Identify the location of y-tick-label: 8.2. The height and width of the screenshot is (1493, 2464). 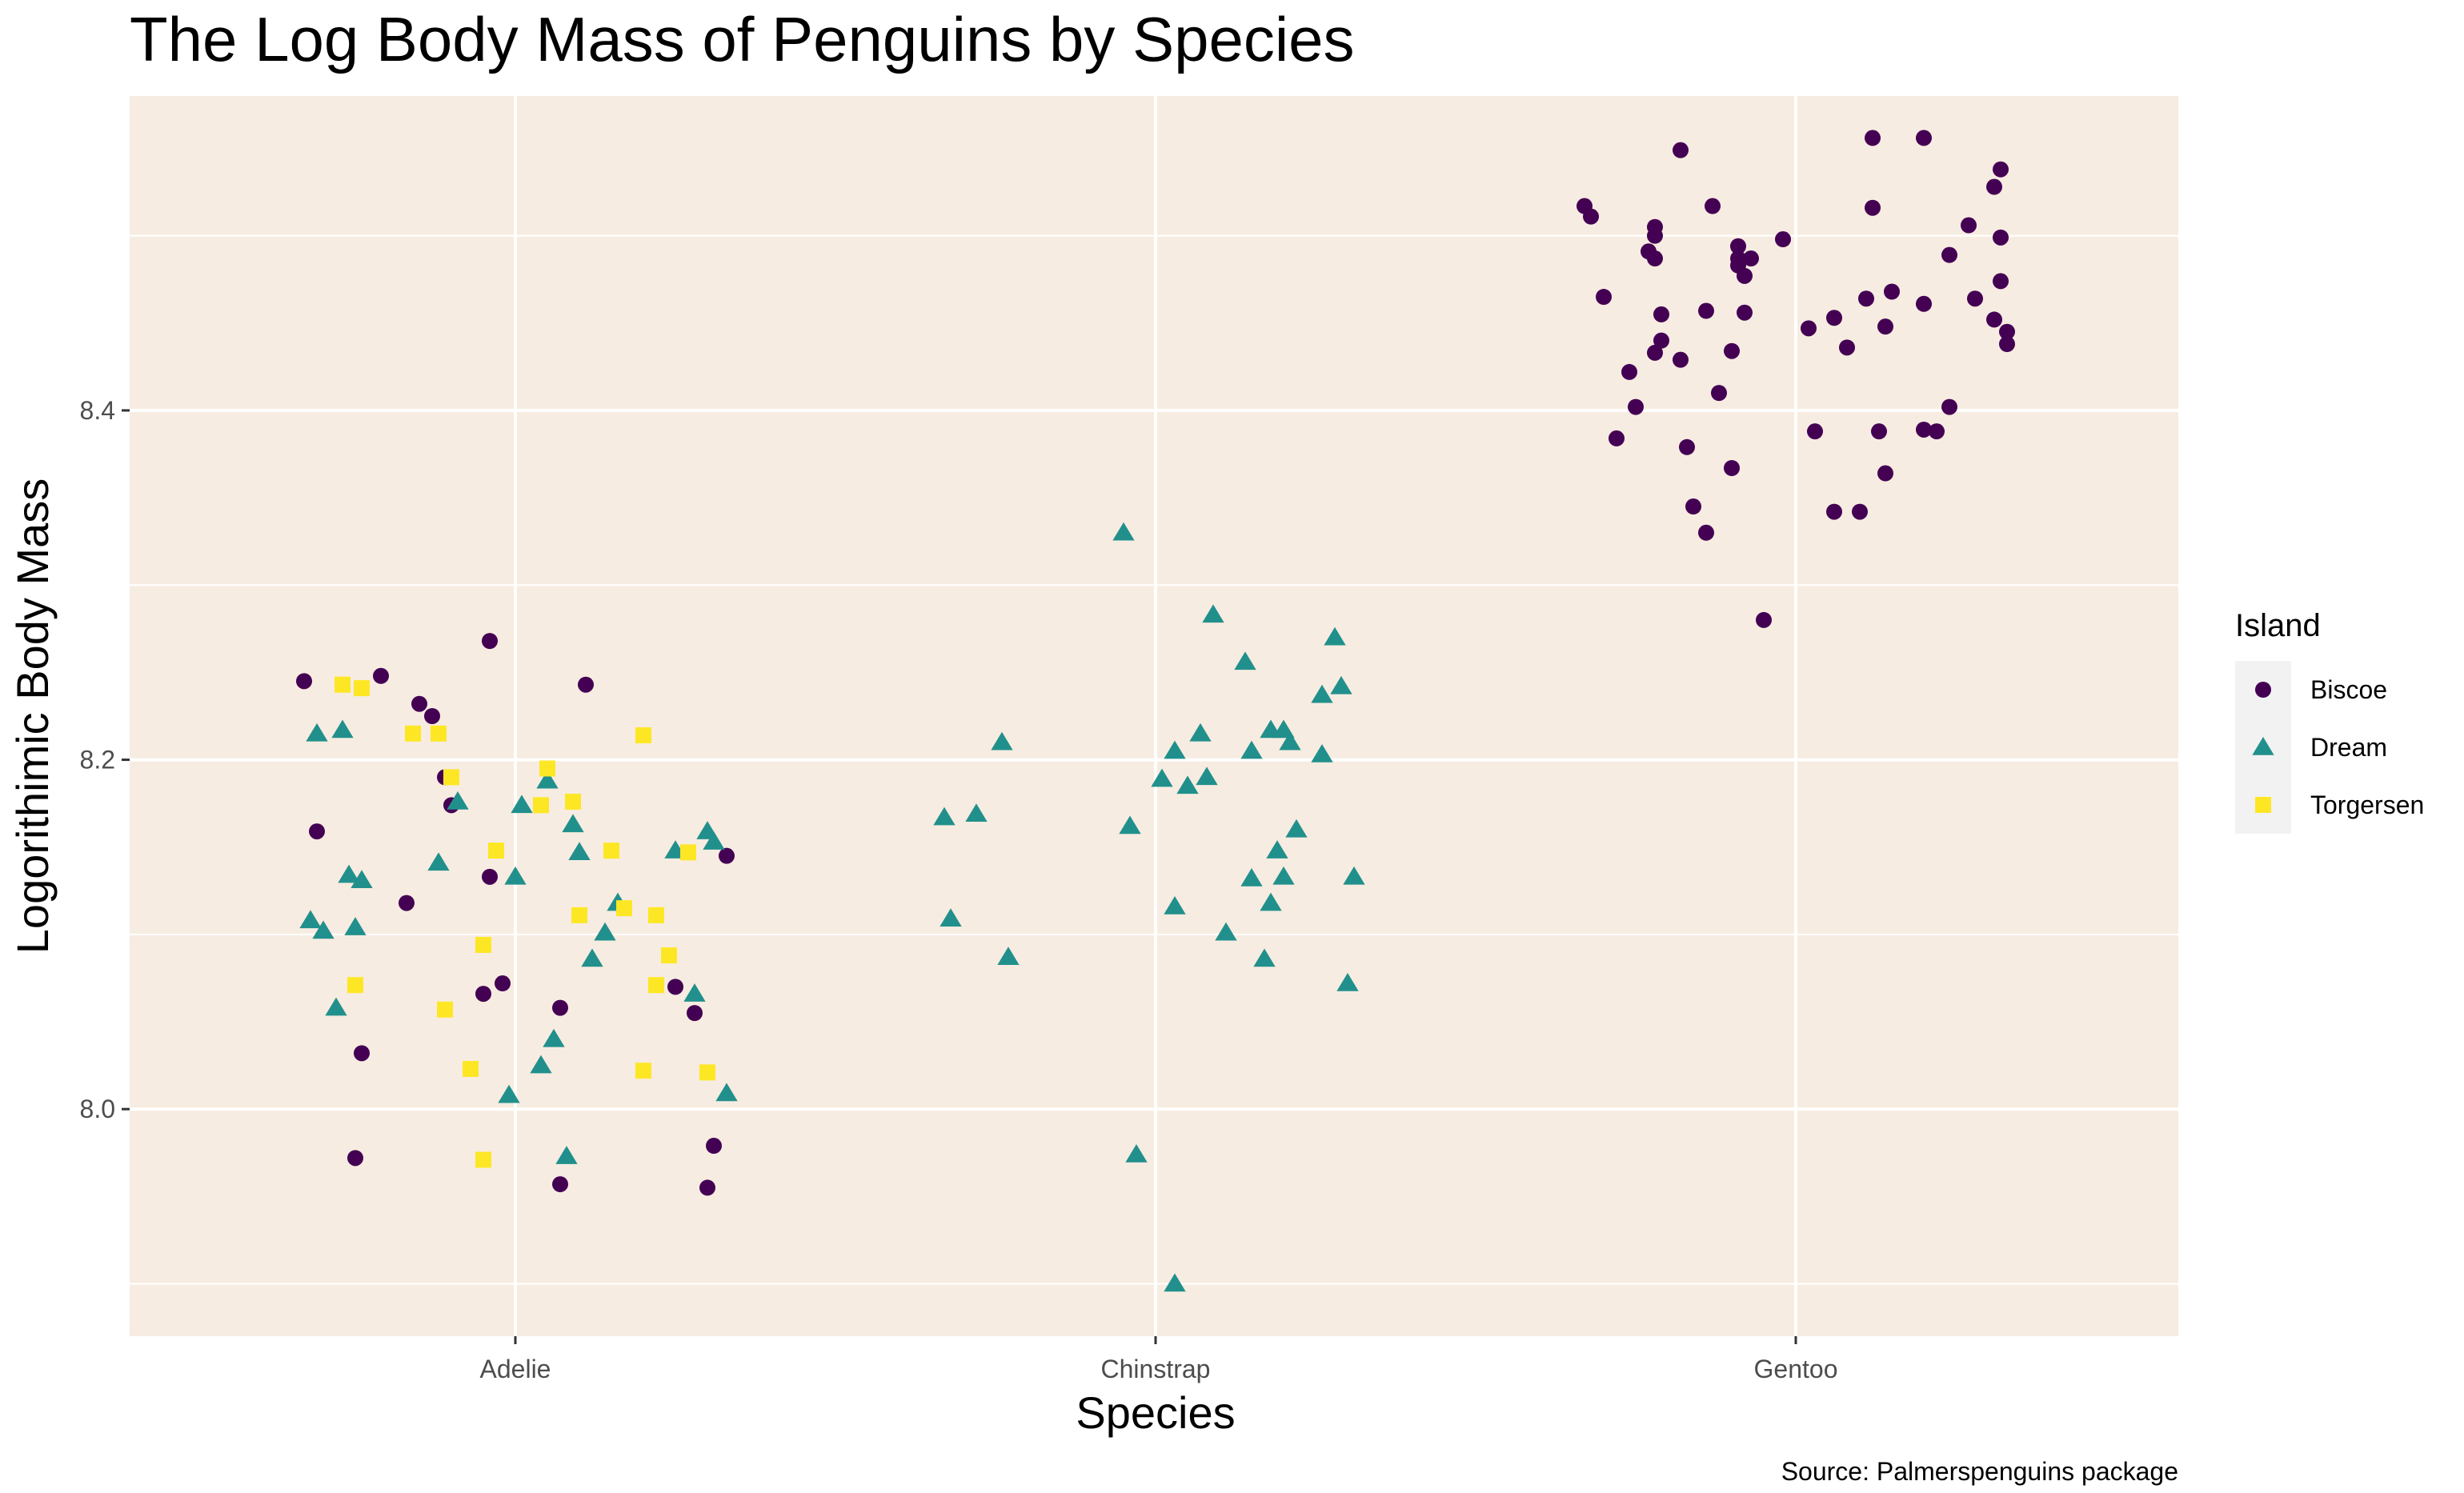
(98, 760).